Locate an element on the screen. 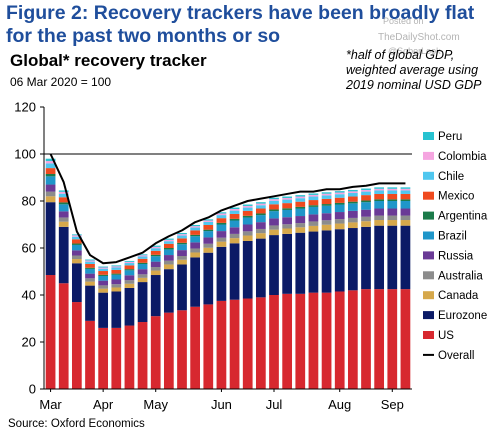 This screenshot has height=434, width=500. legend-swatch-chile is located at coordinates (428, 175).